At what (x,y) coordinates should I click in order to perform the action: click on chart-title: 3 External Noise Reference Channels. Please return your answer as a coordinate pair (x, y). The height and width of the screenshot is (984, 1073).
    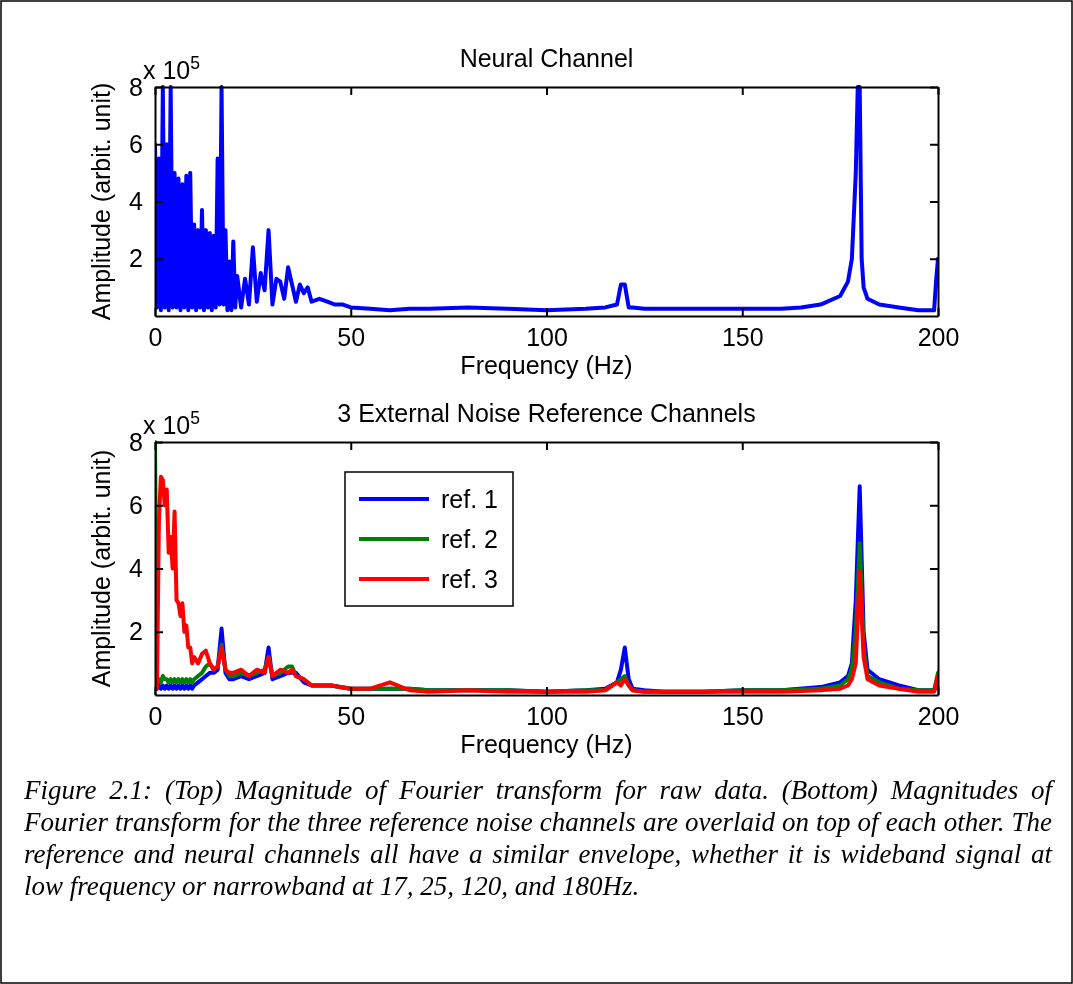
    Looking at the image, I should click on (546, 413).